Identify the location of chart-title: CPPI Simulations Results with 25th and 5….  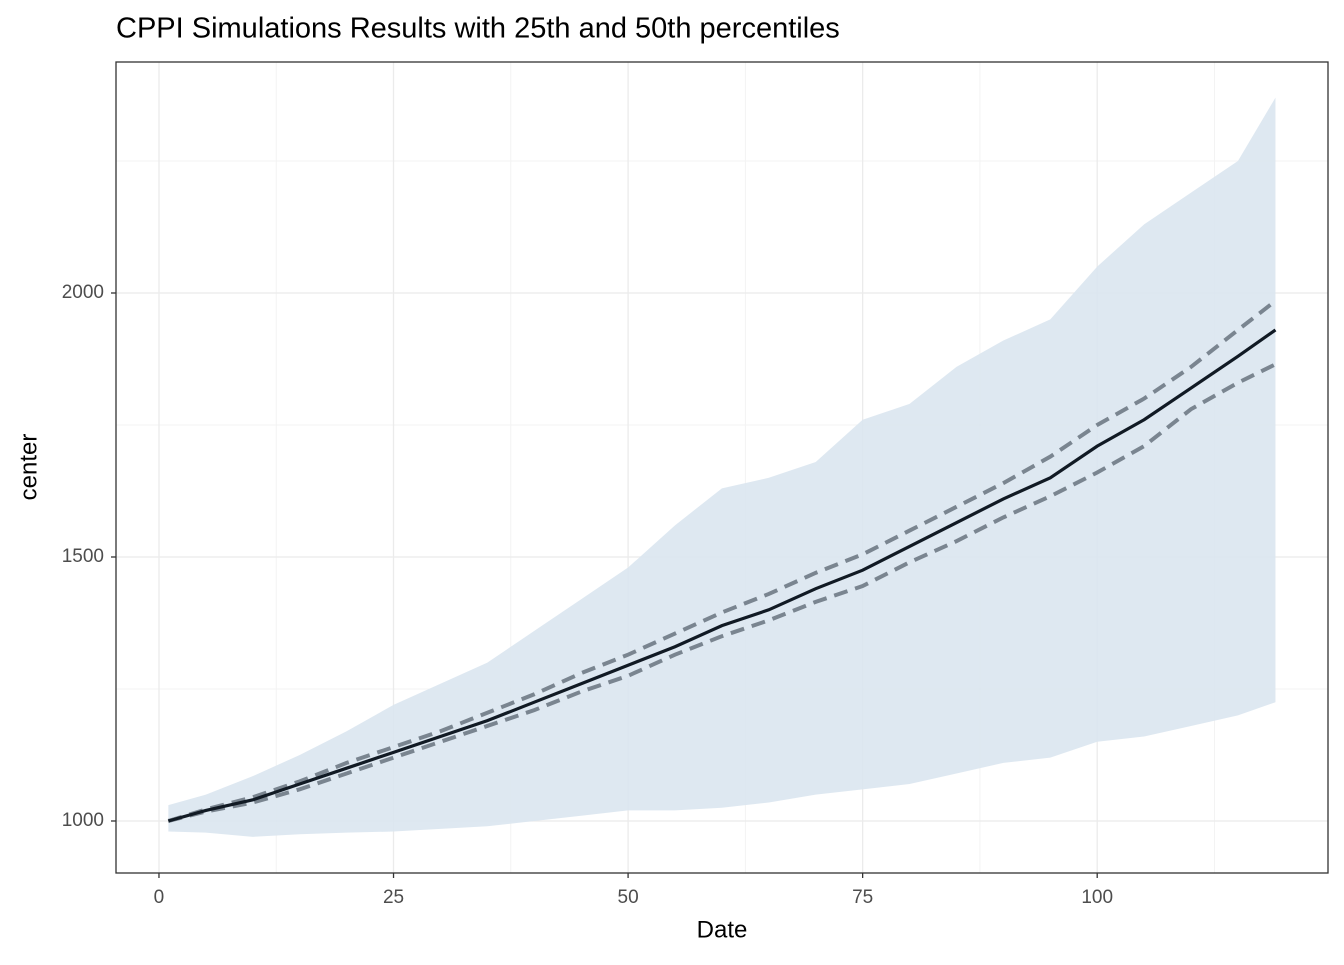
(478, 29).